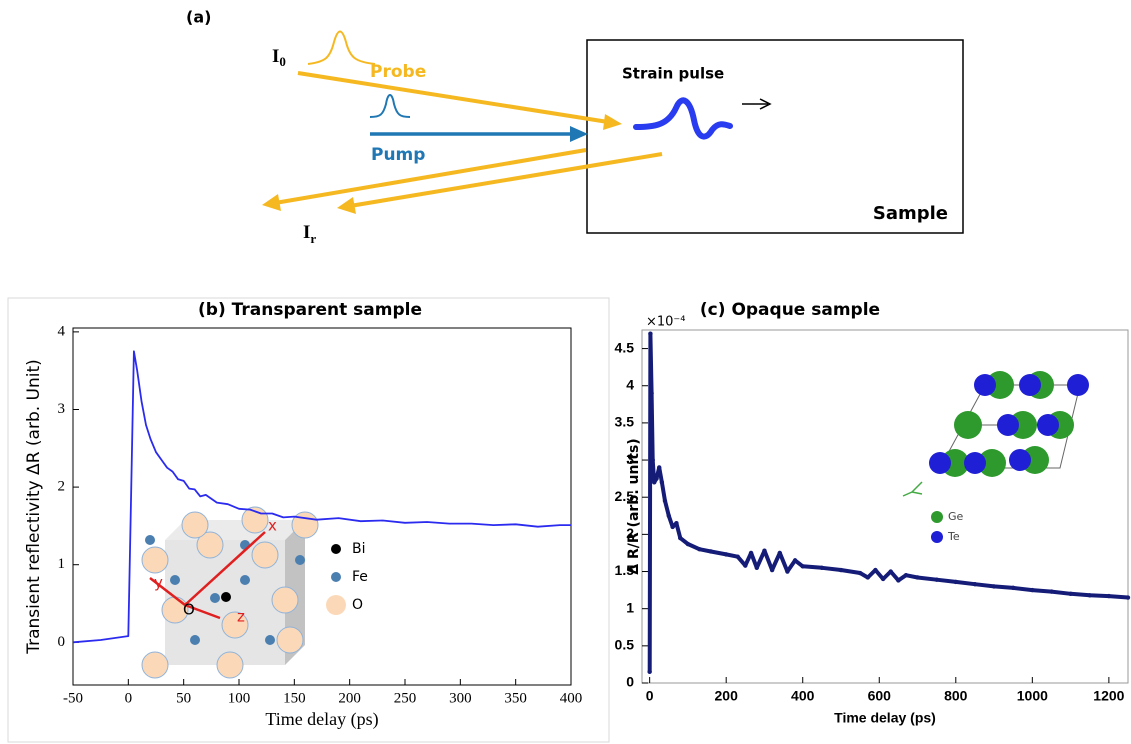 The height and width of the screenshot is (744, 1131). I want to click on probe-pulse, so click(341, 47).